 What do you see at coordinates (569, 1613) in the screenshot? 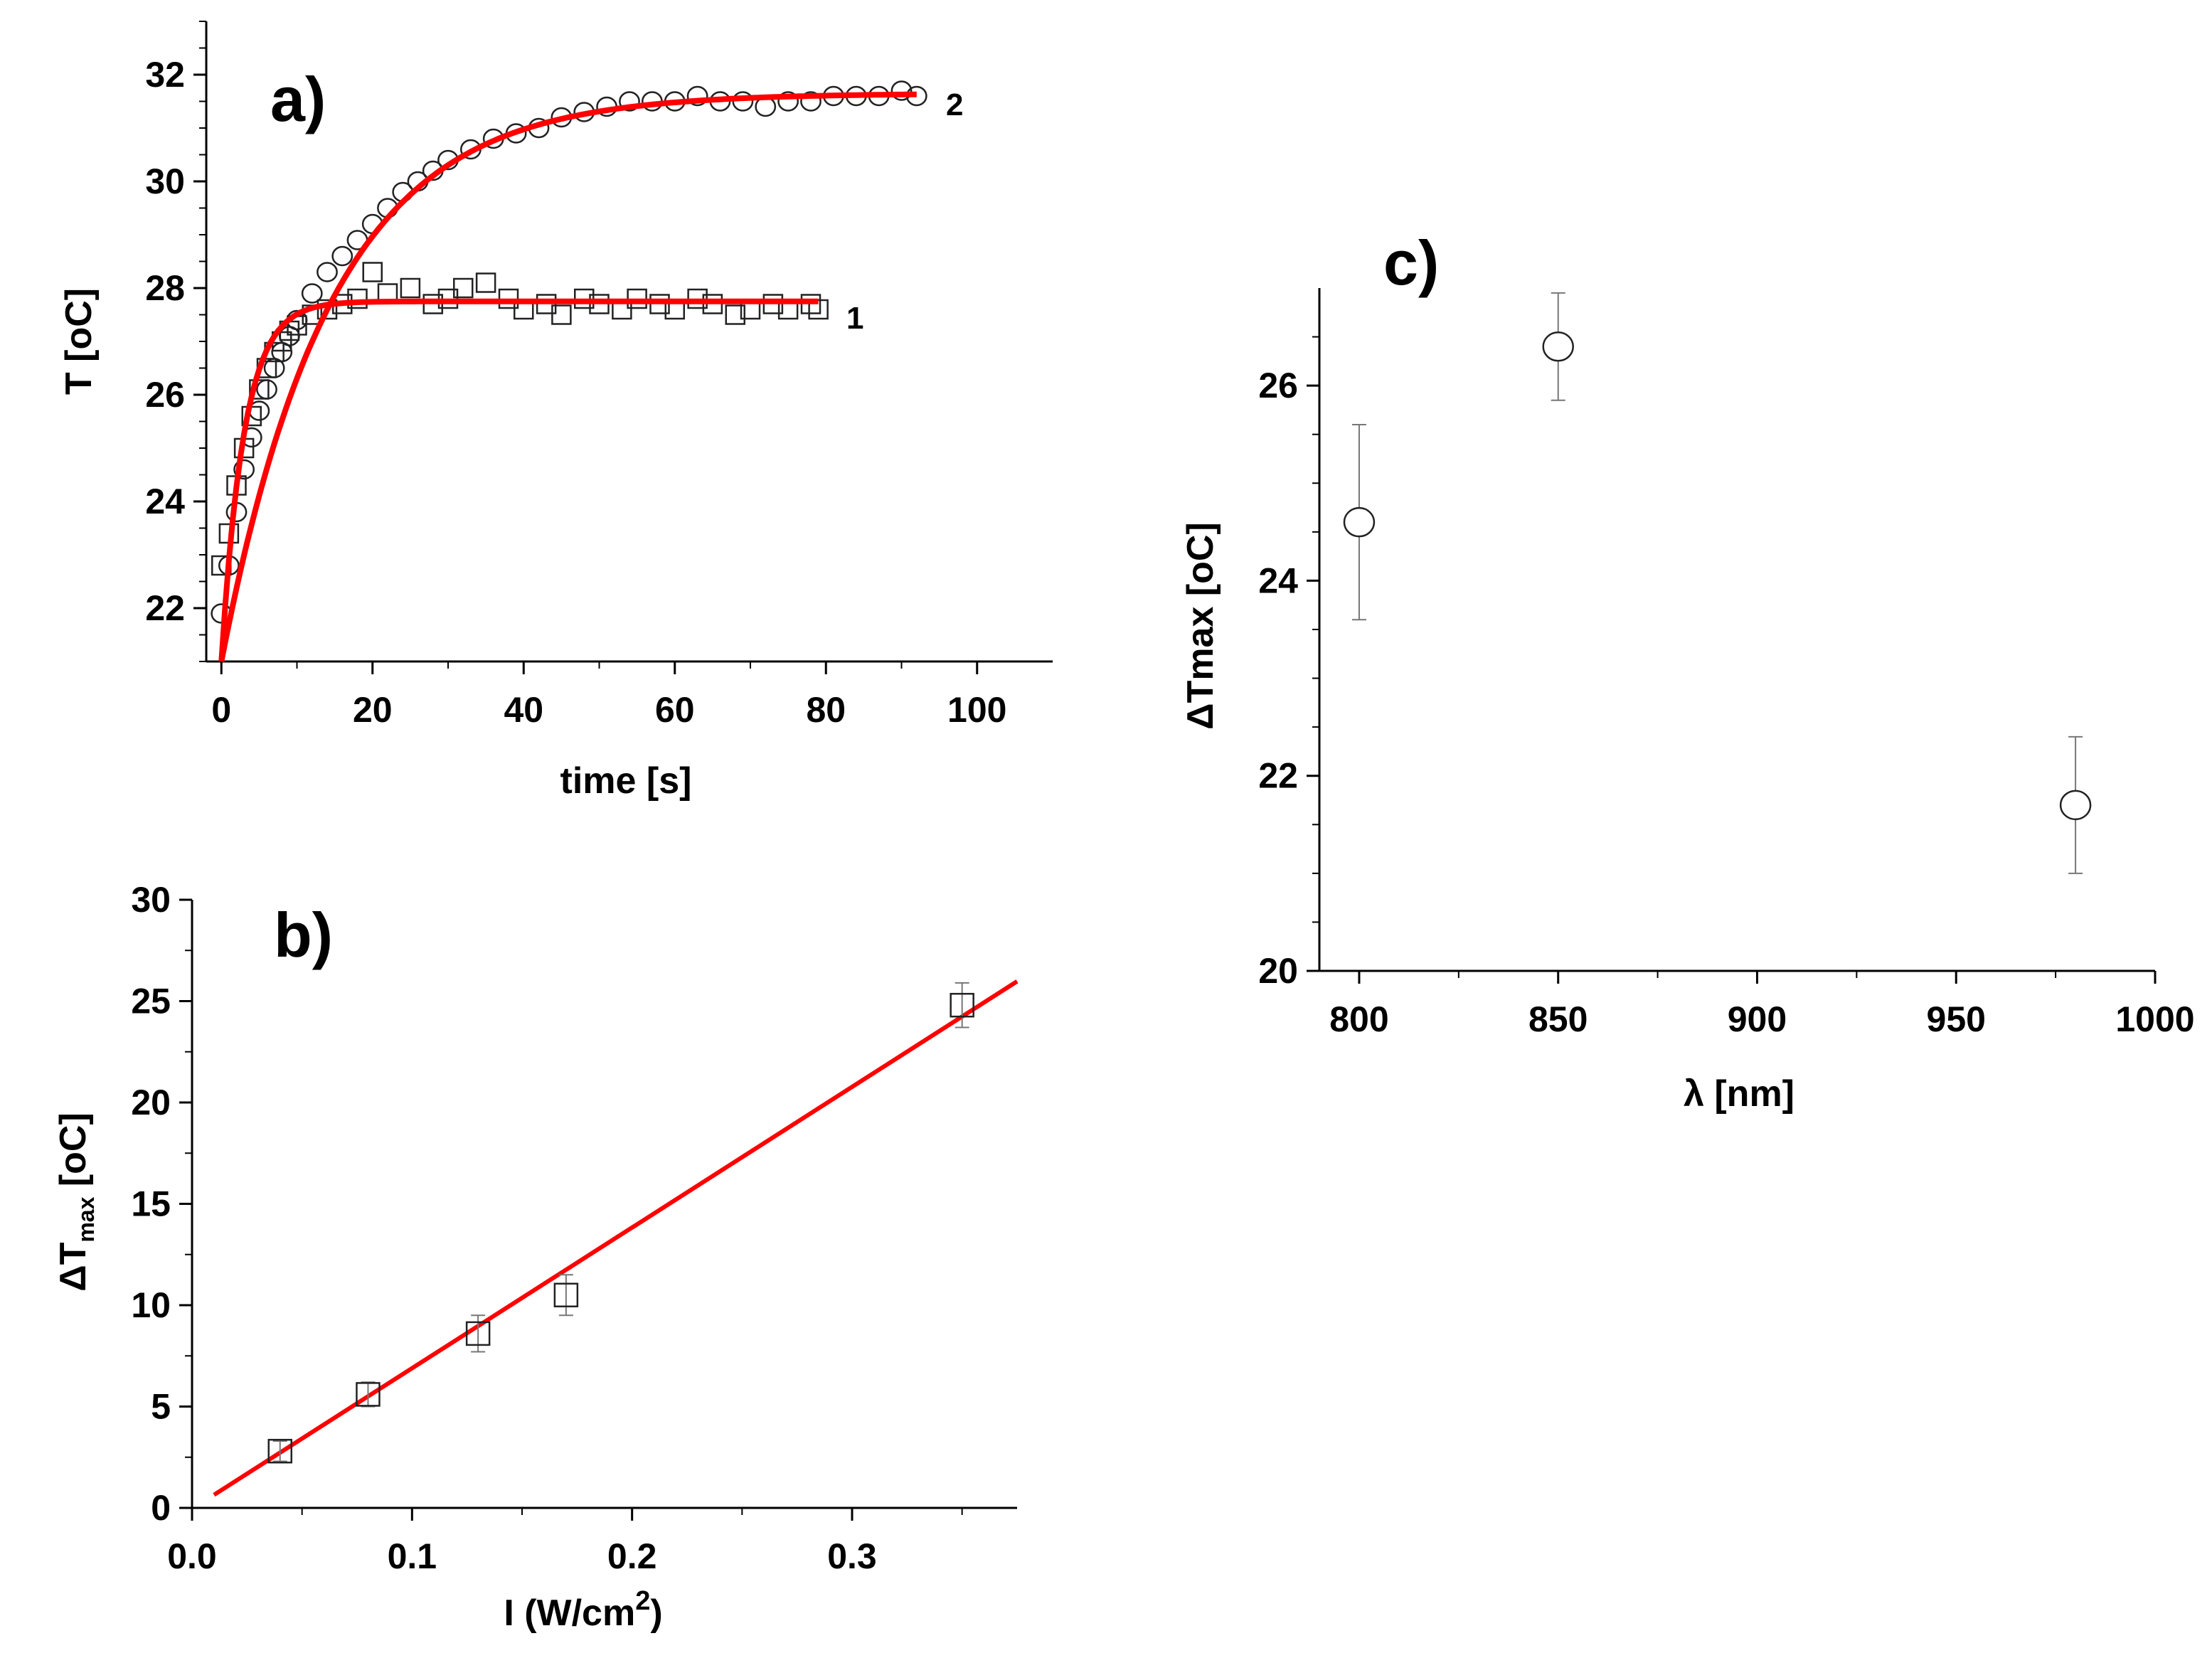
I see `panel-b-x-title-main: I (W/cm` at bounding box center [569, 1613].